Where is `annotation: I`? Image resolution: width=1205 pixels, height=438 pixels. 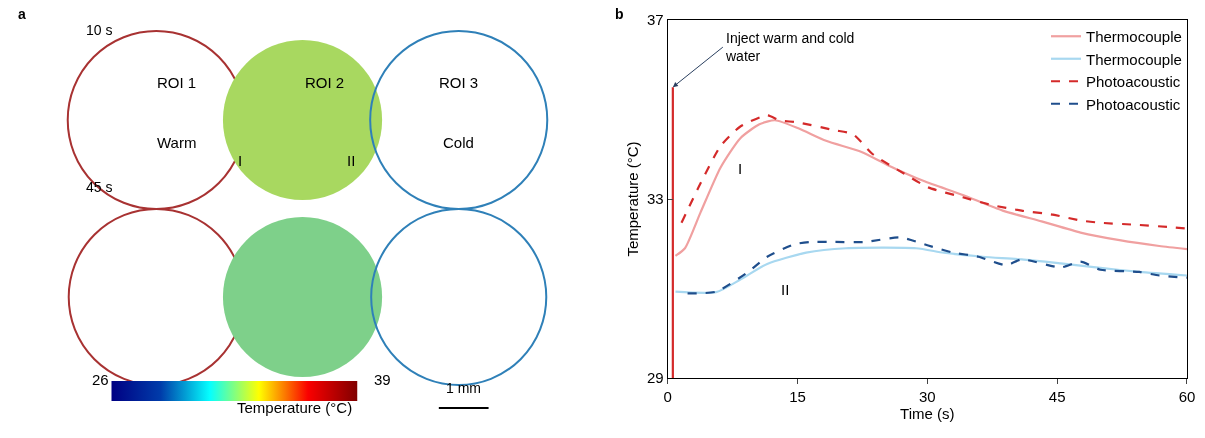
annotation: I is located at coordinates (740, 168).